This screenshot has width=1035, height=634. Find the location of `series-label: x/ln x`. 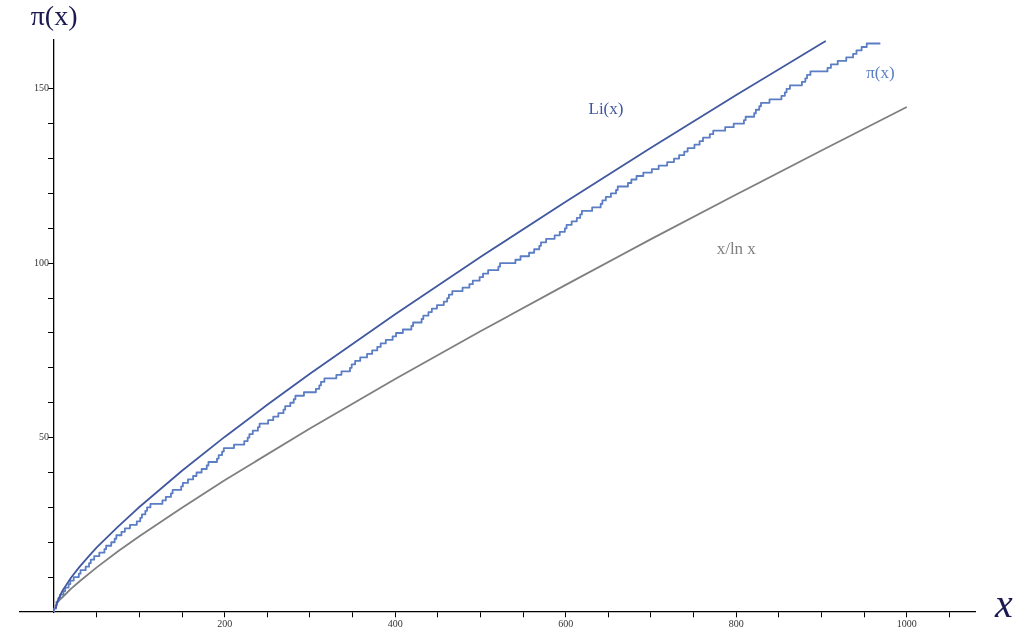

series-label: x/ln x is located at coordinates (736, 248).